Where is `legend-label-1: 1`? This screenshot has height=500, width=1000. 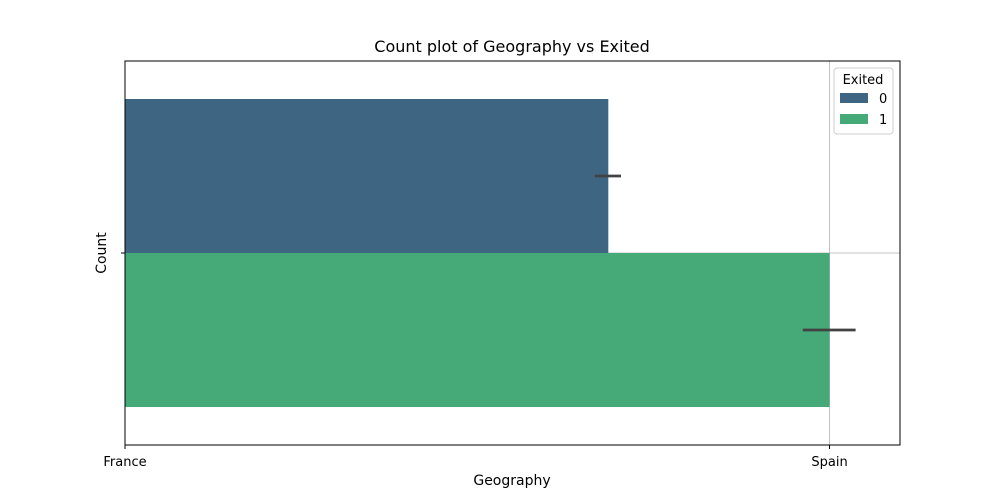 legend-label-1: 1 is located at coordinates (883, 120).